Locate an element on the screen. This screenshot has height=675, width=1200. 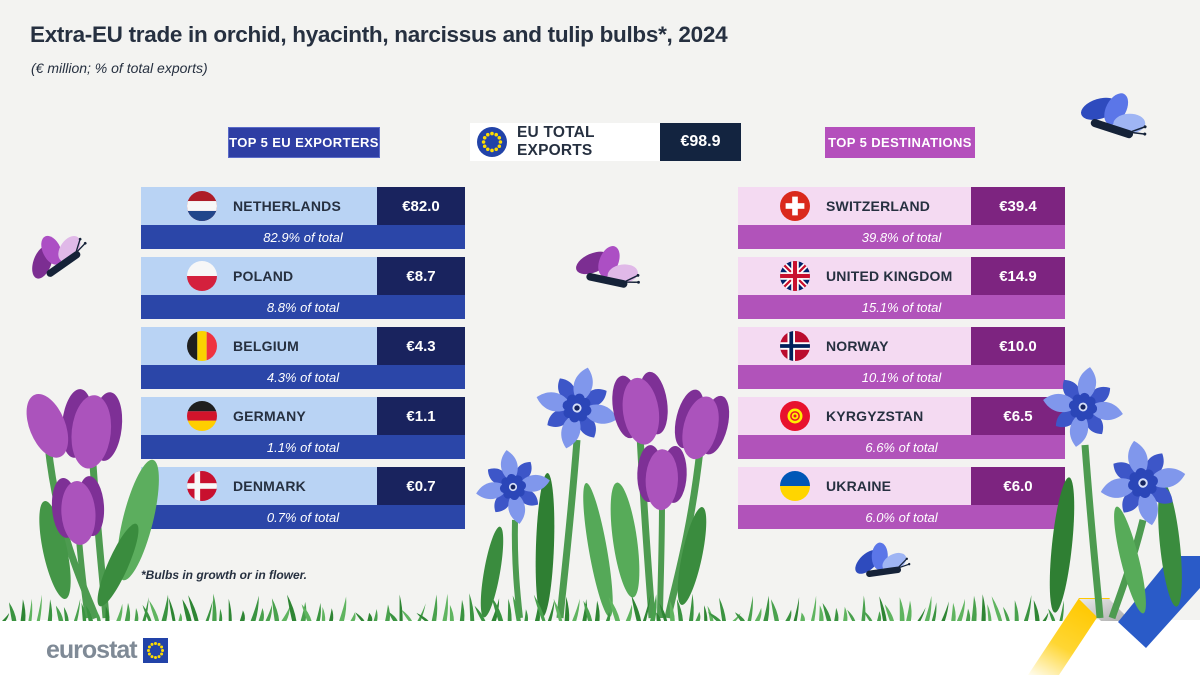
eu-total-exports-pill: EU TOTAL EXPORTS €98.9 is located at coordinates (605, 142).